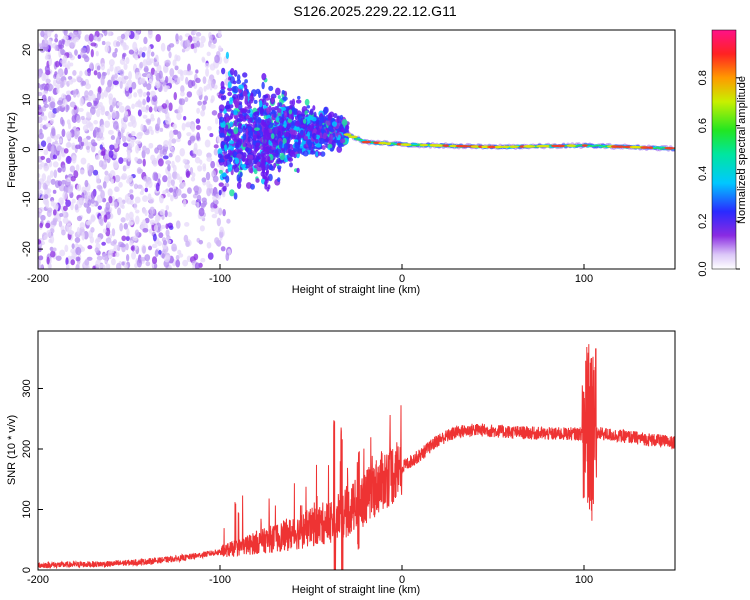  Describe the element at coordinates (402, 279) in the screenshot. I see `spectrogram-x-tick-label: 0` at that location.